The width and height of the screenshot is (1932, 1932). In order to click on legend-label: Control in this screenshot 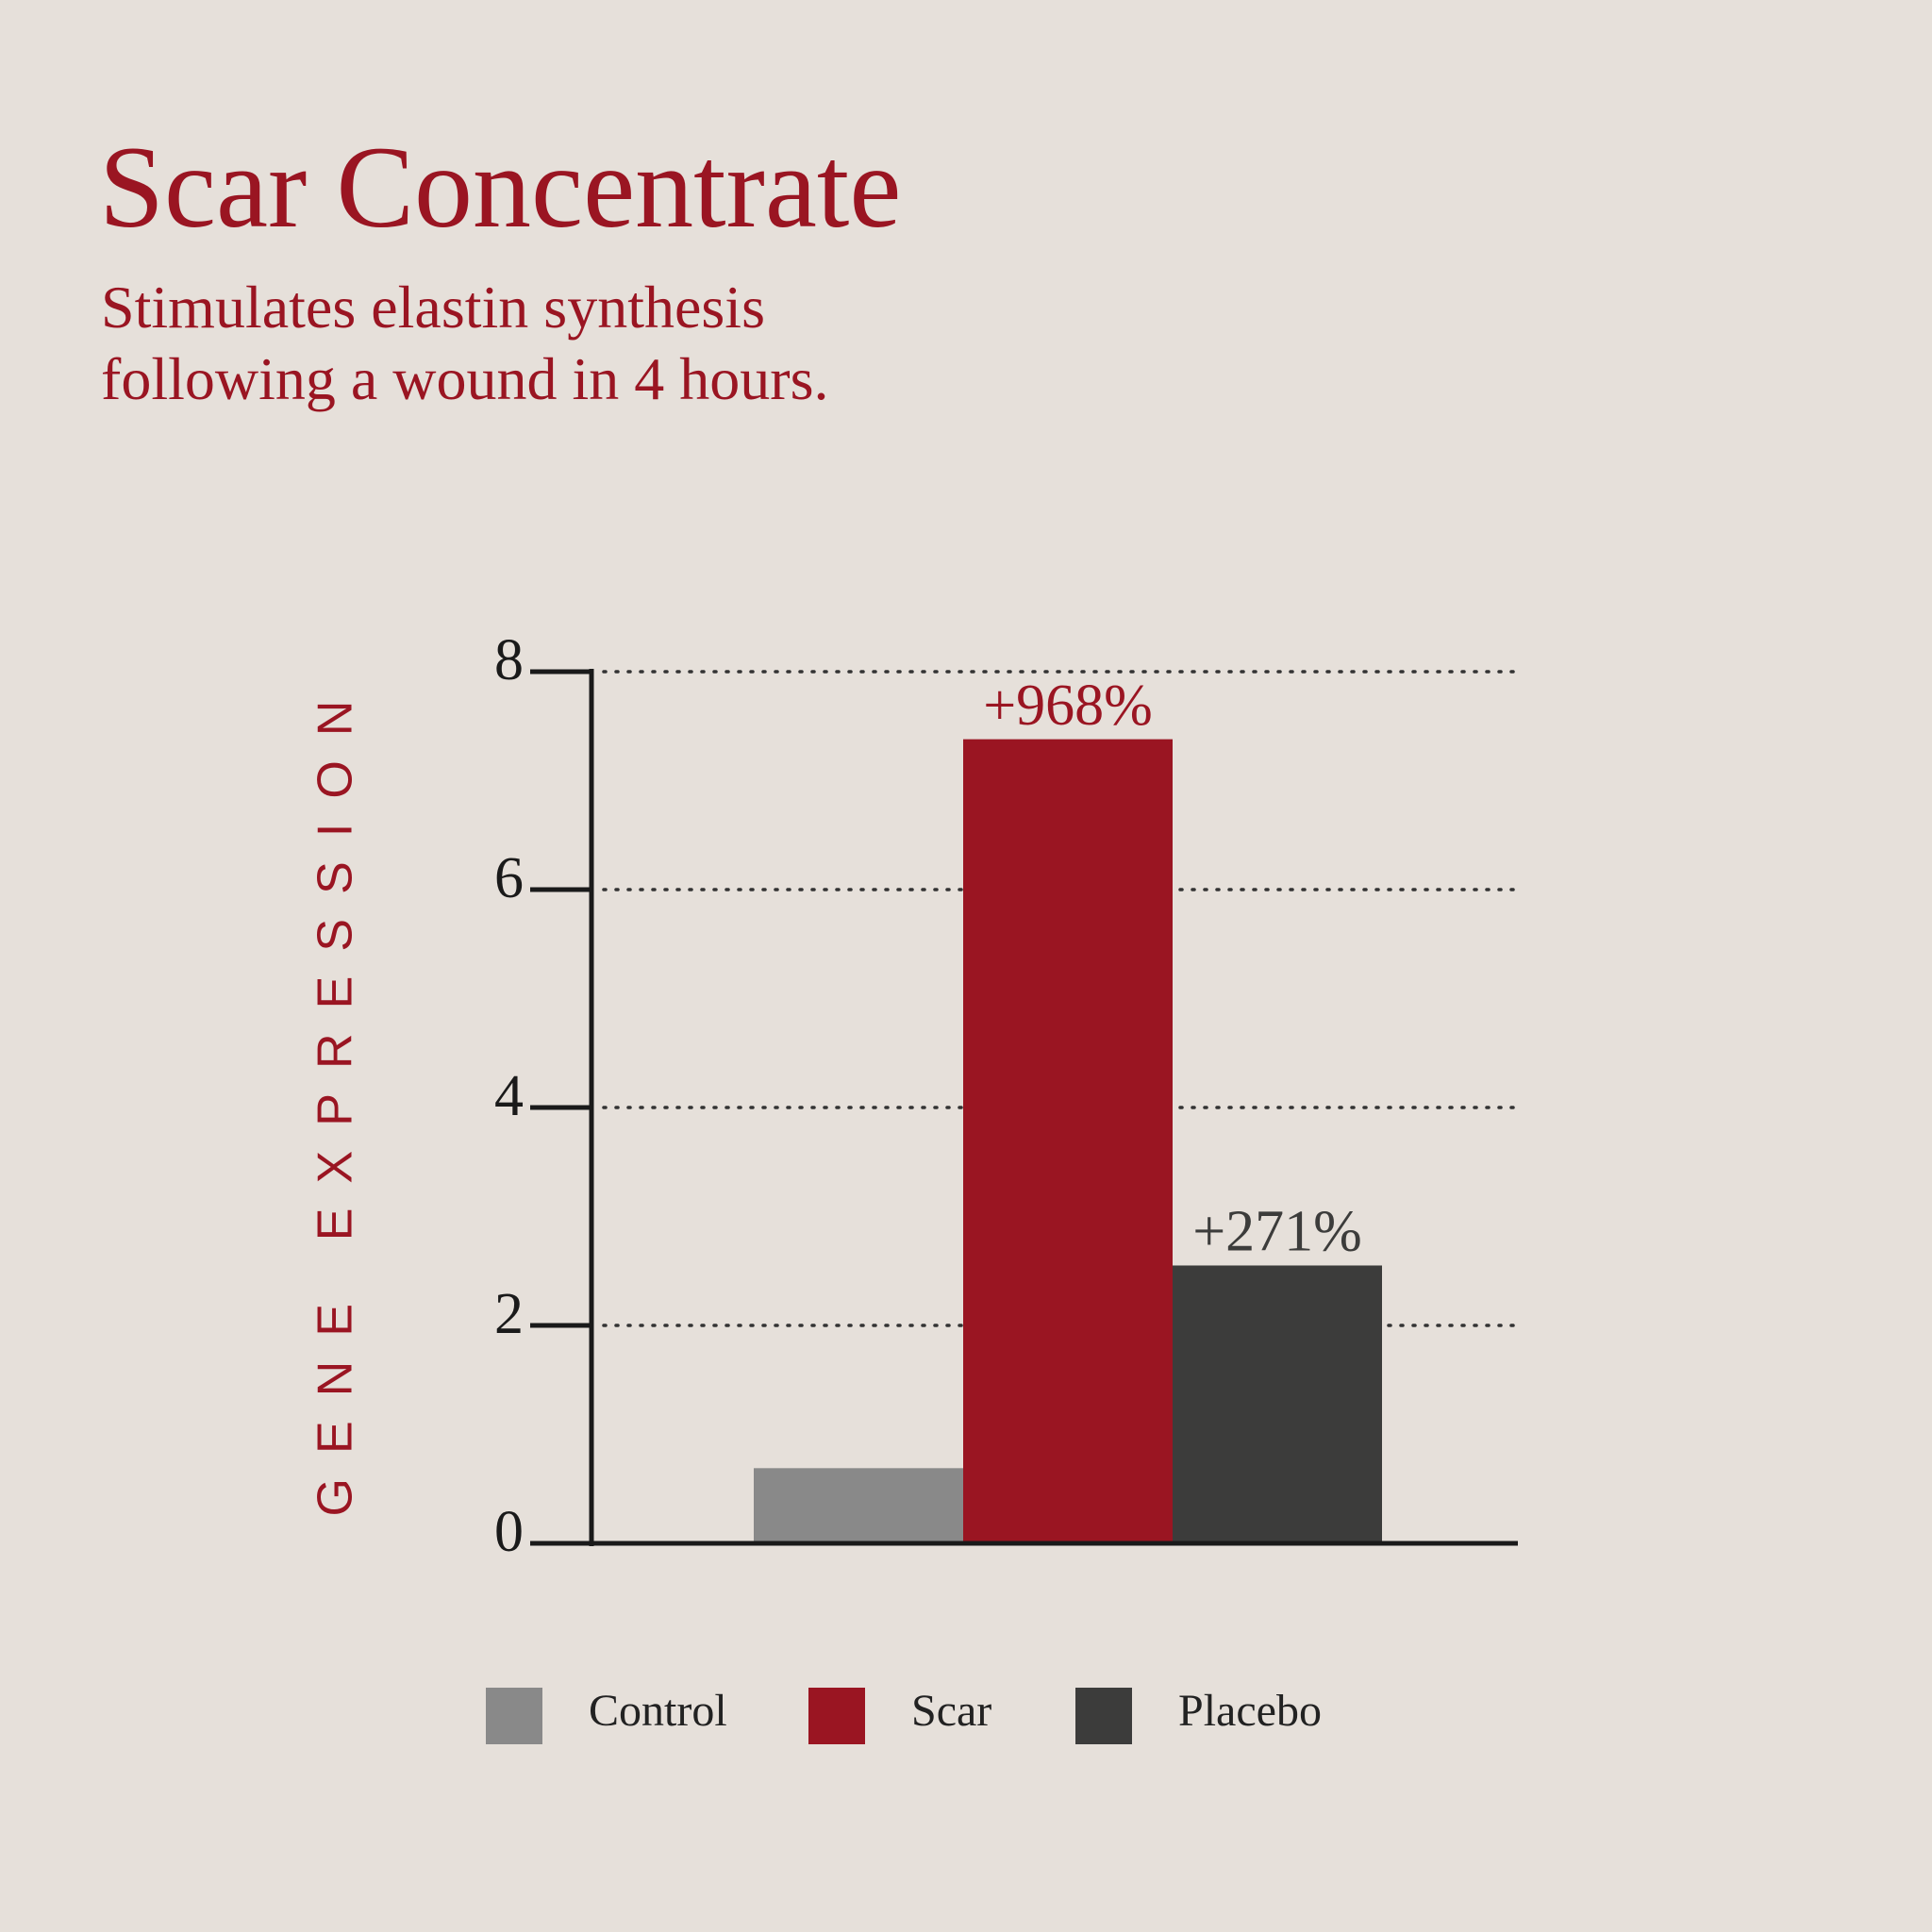, I will do `click(658, 1711)`.